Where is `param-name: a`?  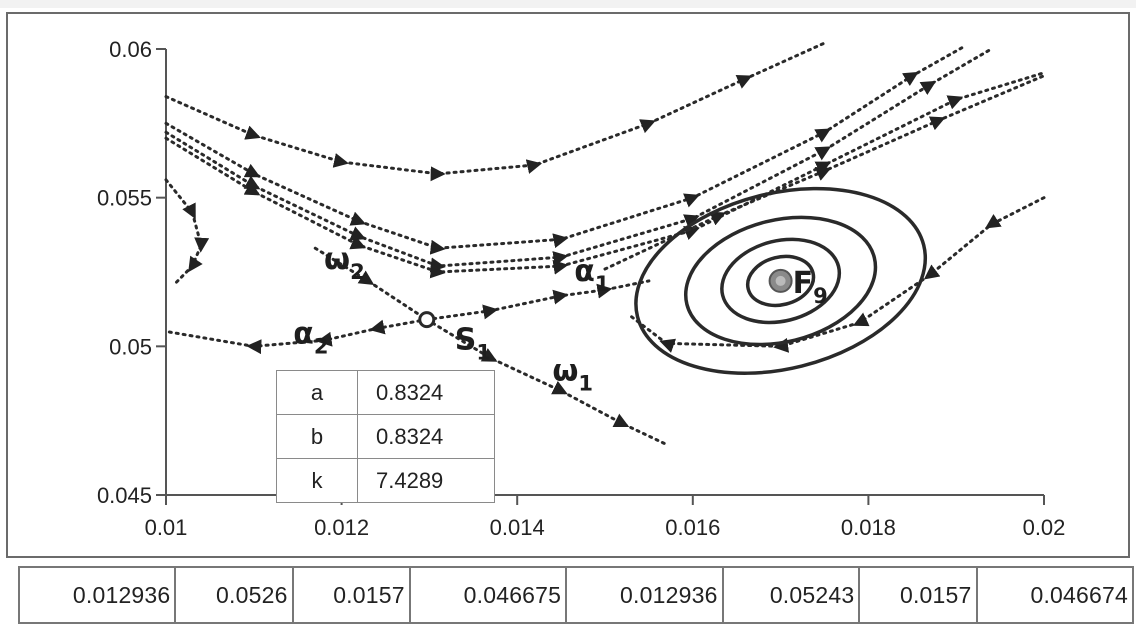
param-name: a is located at coordinates (317, 392).